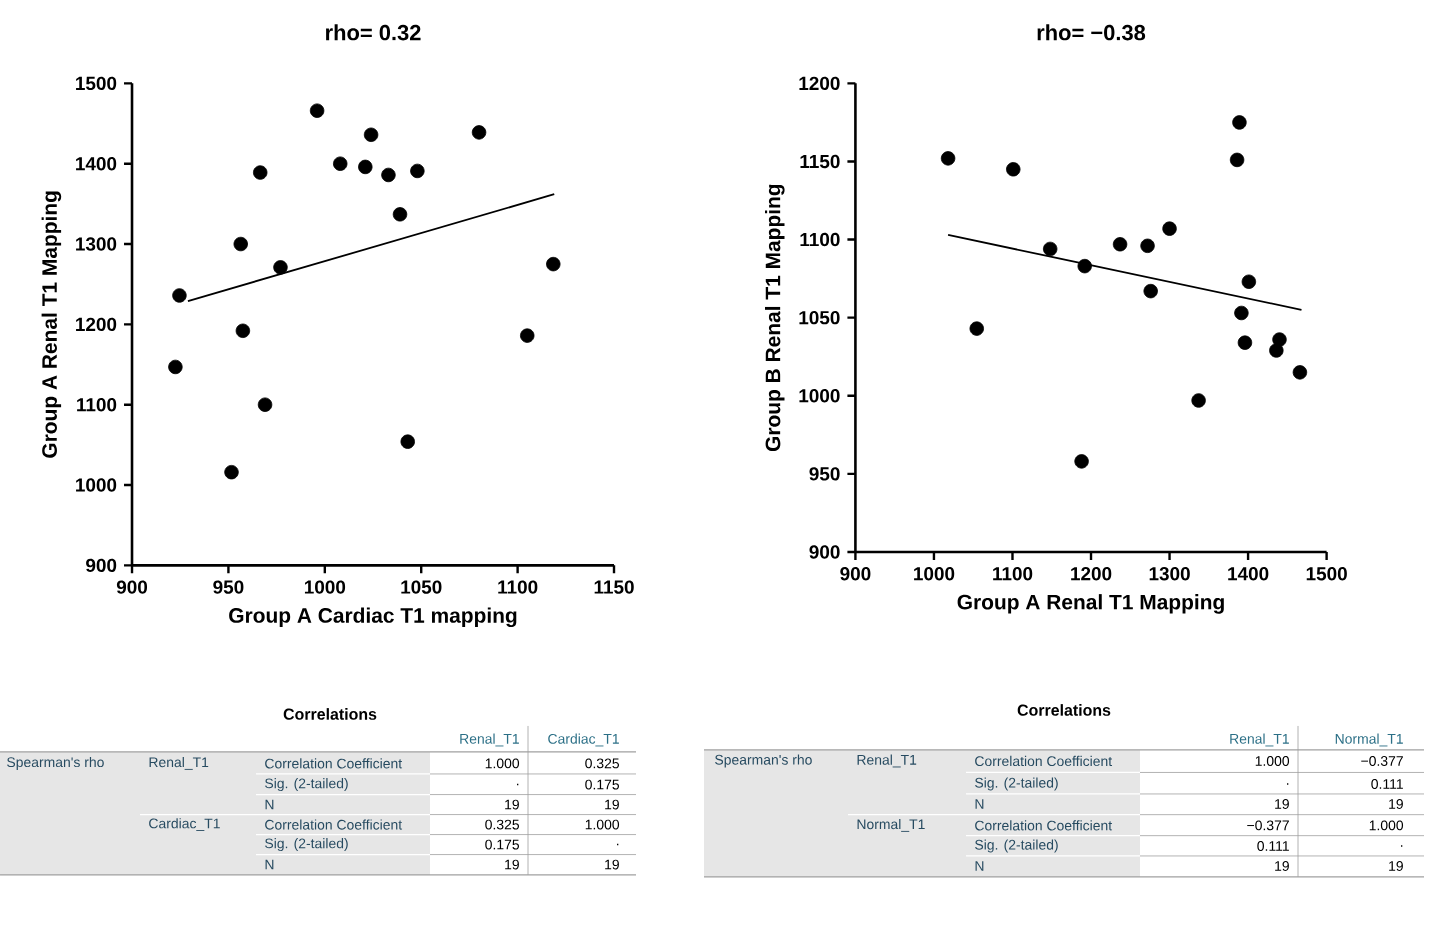 The image size is (1432, 940). What do you see at coordinates (824, 474) in the screenshot?
I see `y-tick-label: 950` at bounding box center [824, 474].